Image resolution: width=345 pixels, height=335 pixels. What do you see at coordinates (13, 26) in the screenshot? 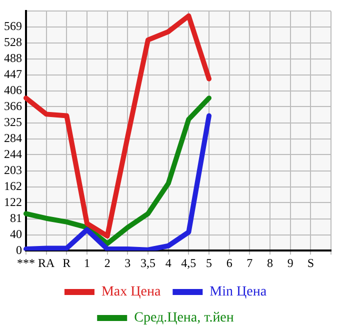
I see `y-tick-label: 569` at bounding box center [13, 26].